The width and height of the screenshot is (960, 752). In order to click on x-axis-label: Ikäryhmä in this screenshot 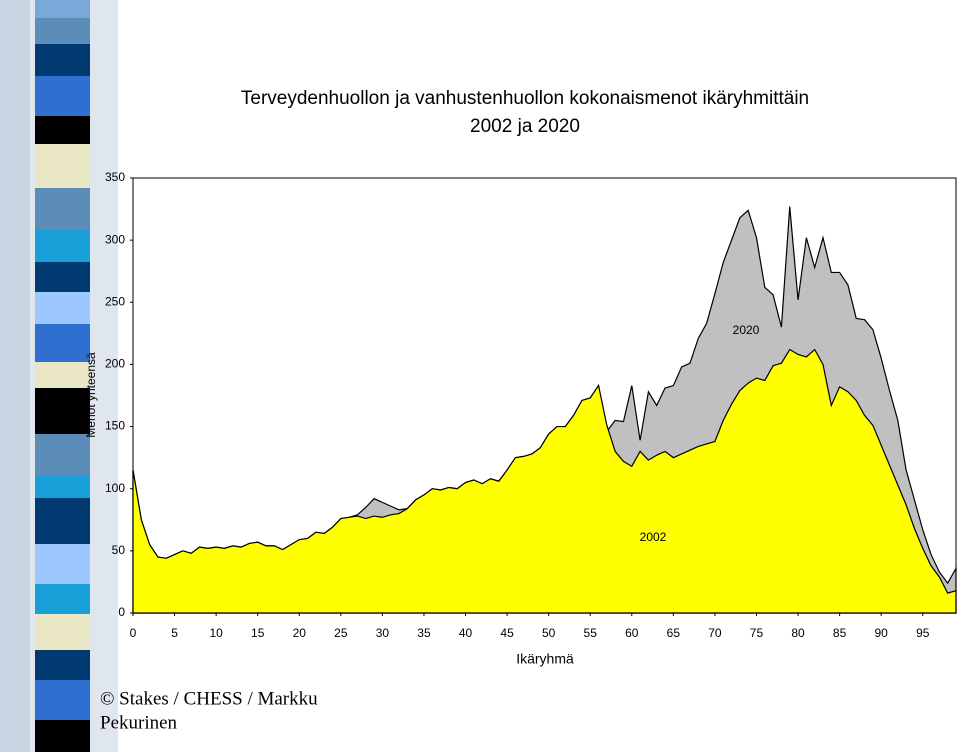, I will do `click(545, 659)`.